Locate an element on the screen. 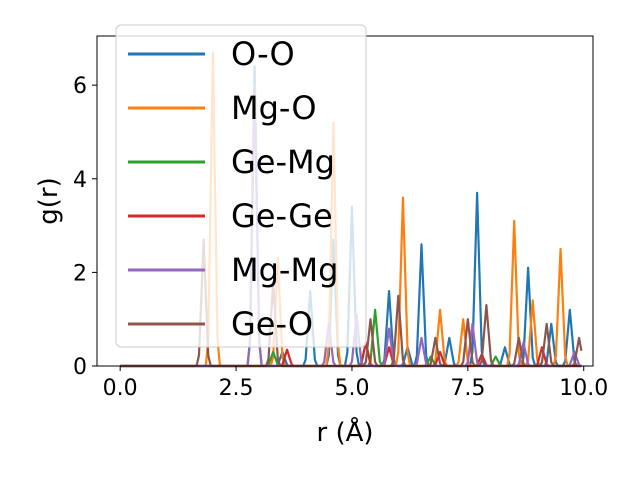  legend-label: Ge-Mg is located at coordinates (283, 162).